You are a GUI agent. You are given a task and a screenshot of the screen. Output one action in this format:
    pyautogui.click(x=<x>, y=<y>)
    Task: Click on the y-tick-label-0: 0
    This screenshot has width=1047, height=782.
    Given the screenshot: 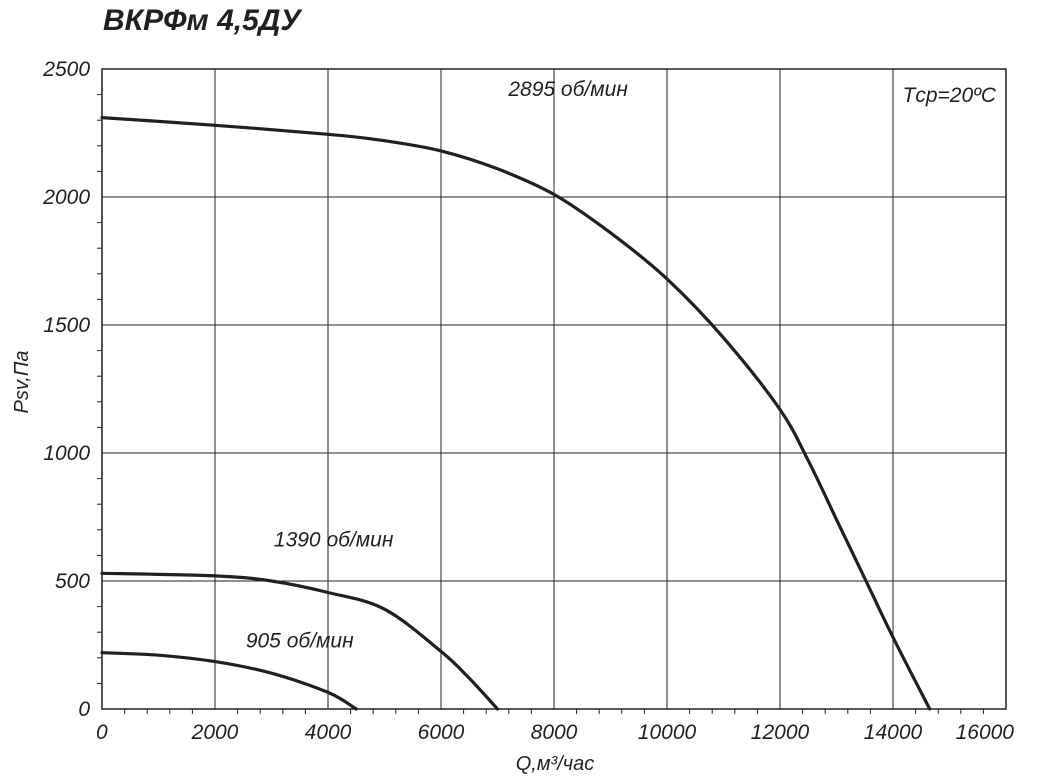 What is the action you would take?
    pyautogui.click(x=84, y=709)
    